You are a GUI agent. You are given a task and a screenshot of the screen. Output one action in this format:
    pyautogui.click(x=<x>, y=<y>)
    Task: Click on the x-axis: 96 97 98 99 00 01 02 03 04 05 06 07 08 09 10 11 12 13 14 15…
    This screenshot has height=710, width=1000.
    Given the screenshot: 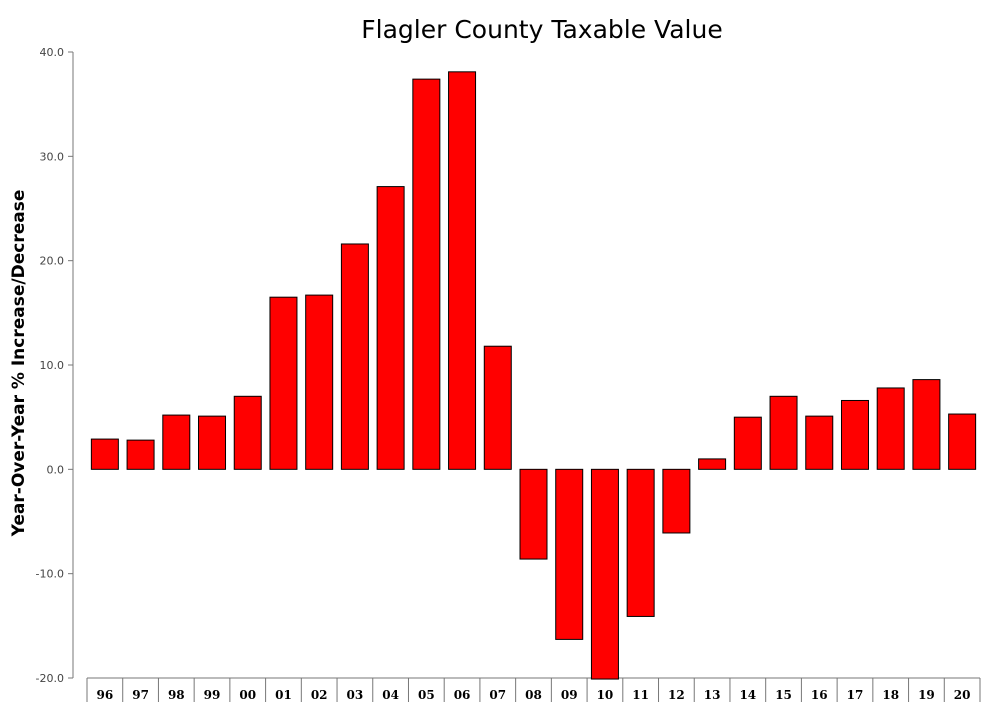 What is the action you would take?
    pyautogui.click(x=533, y=689)
    